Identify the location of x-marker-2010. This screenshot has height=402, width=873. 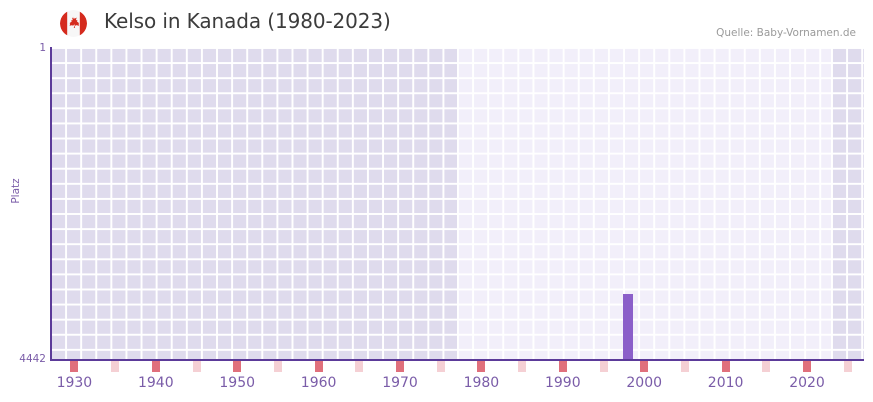
(725, 366).